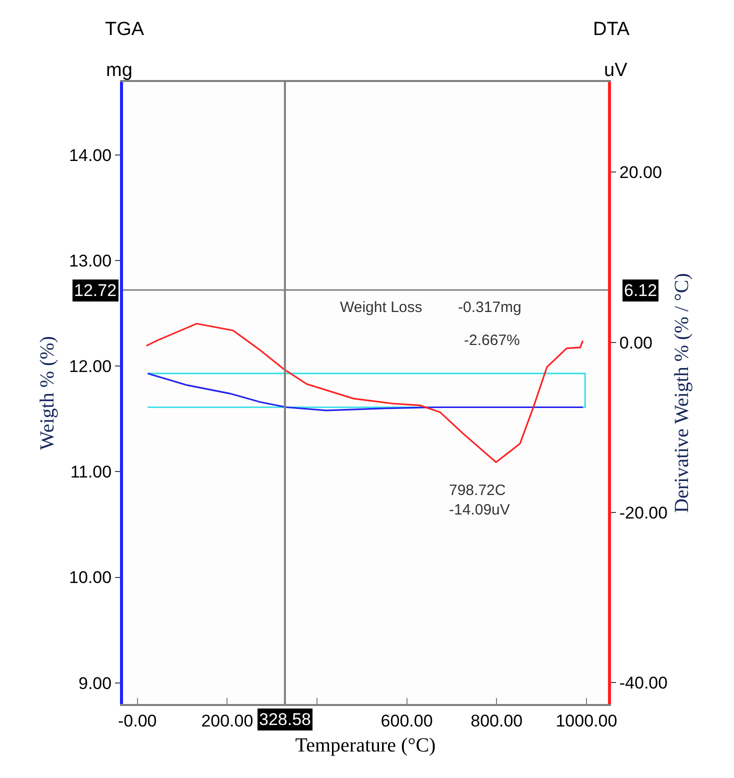 The image size is (734, 778). What do you see at coordinates (492, 340) in the screenshot?
I see `annotation: -2.667%` at bounding box center [492, 340].